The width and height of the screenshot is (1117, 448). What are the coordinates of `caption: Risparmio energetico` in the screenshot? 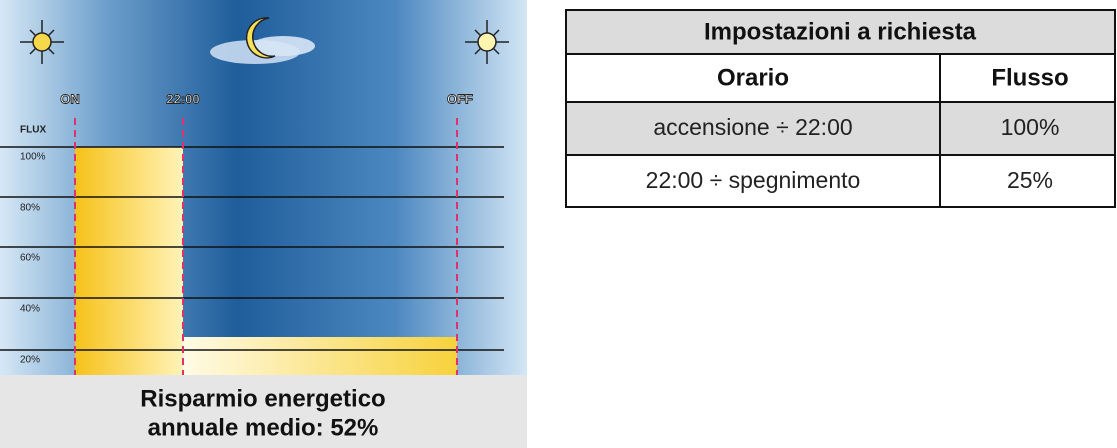 It's located at (262, 398).